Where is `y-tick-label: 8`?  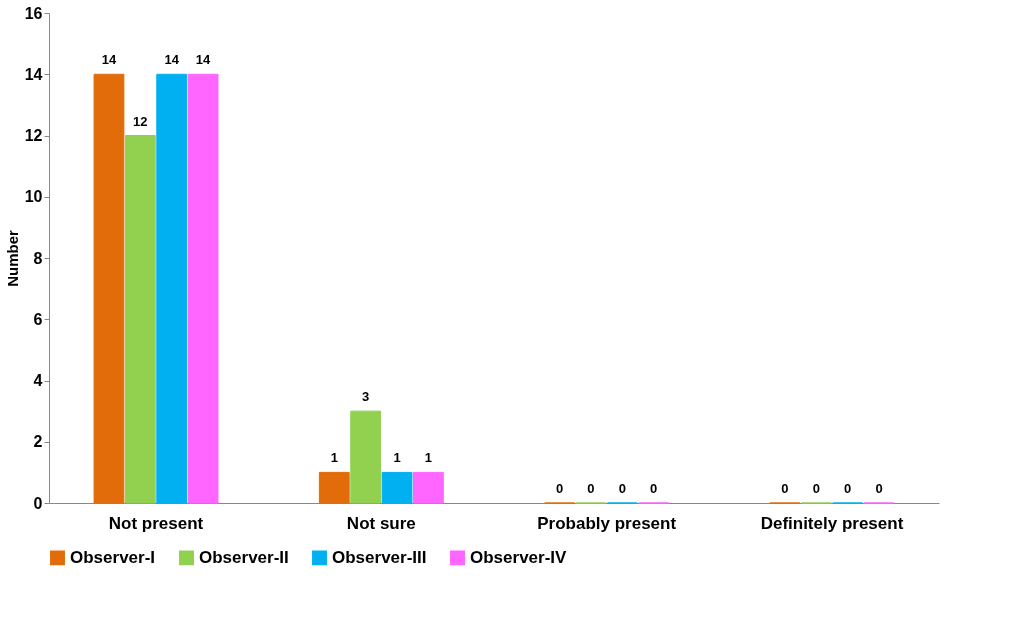
y-tick-label: 8 is located at coordinates (38, 258).